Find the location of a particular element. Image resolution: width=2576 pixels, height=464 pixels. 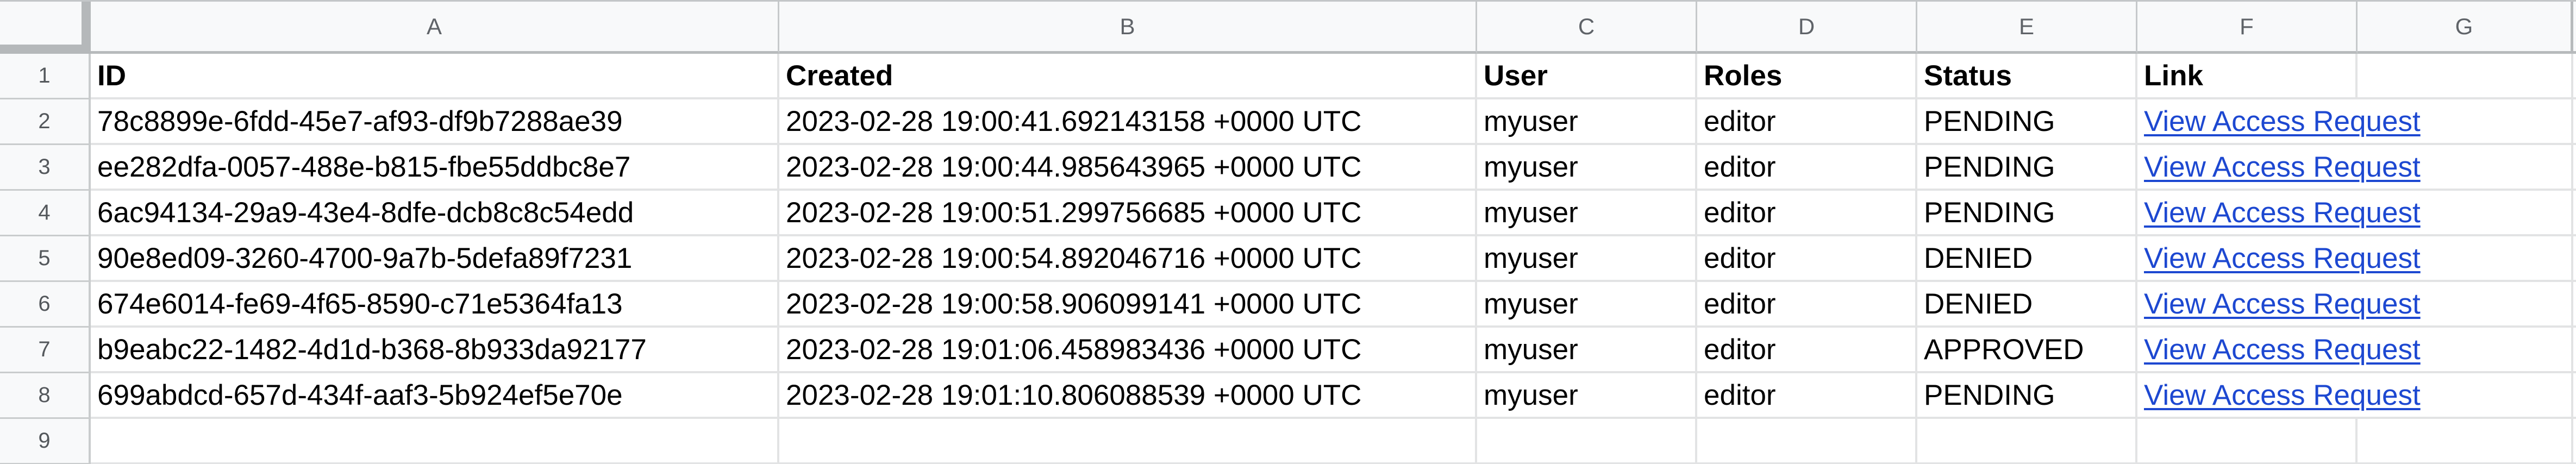

cell-F7: View Access Request is located at coordinates (2279, 350).